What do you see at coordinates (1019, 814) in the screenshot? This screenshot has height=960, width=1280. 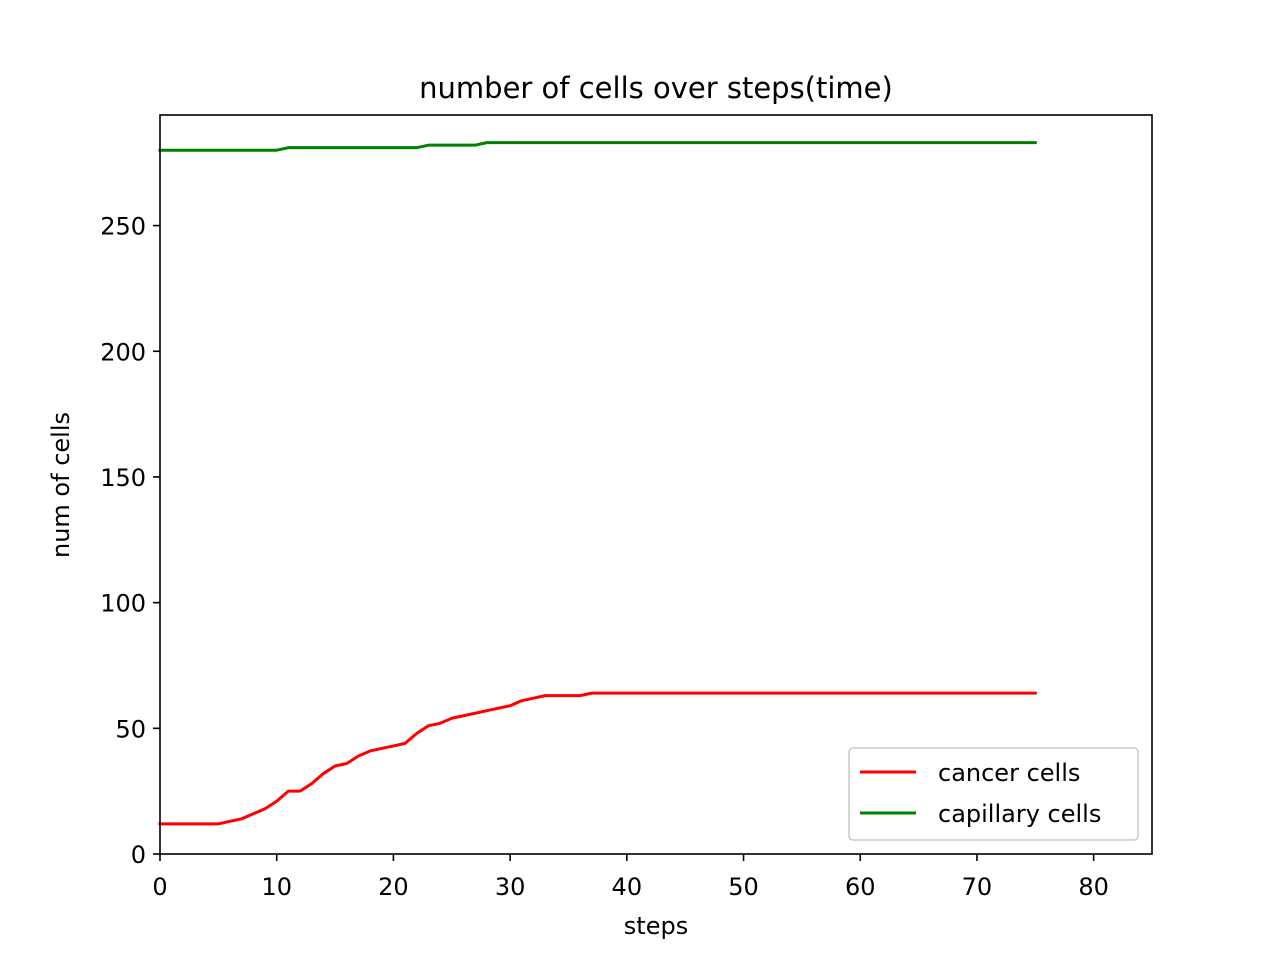 I see `legend-label-capillary-cells: capillary cells` at bounding box center [1019, 814].